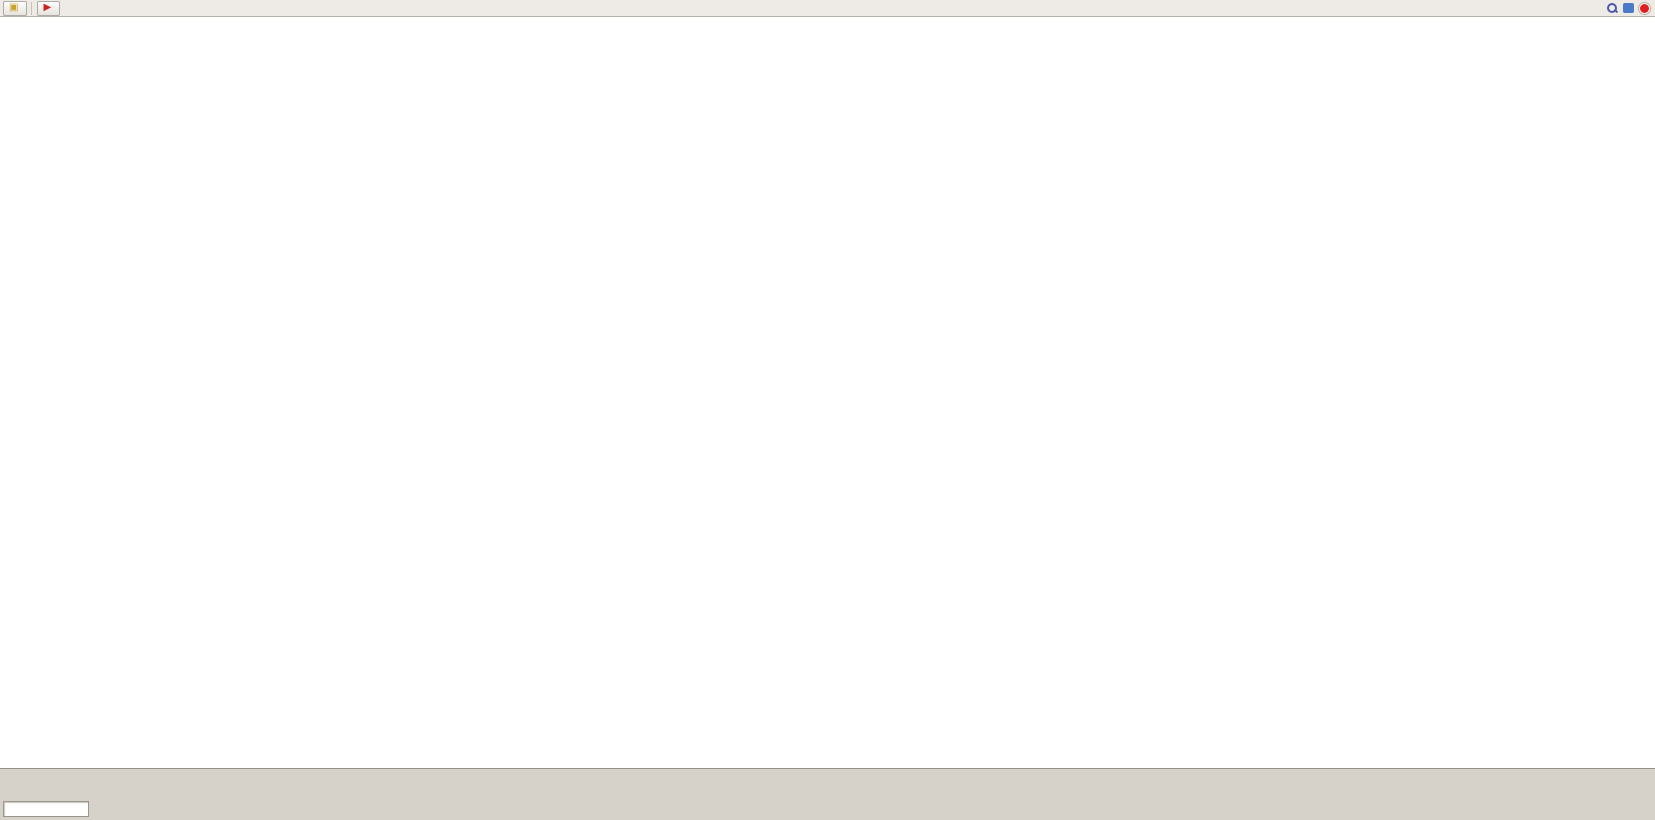 The height and width of the screenshot is (820, 1655). Describe the element at coordinates (1644, 8) in the screenshot. I see `notification-icon` at that location.